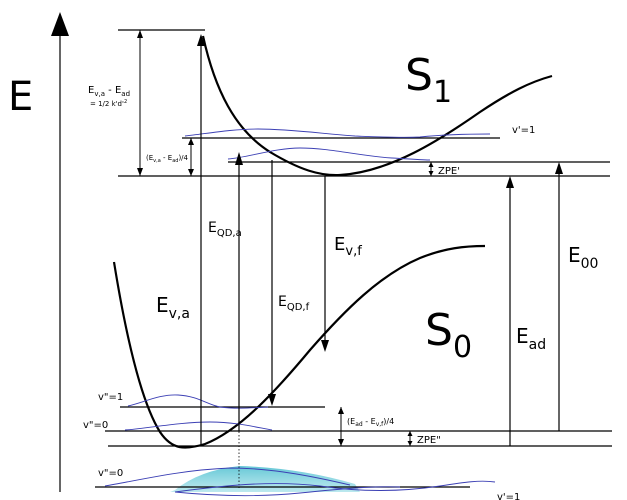 The height and width of the screenshot is (500, 627). What do you see at coordinates (449, 171) in the screenshot?
I see `zpe-prime-label: ZPE'` at bounding box center [449, 171].